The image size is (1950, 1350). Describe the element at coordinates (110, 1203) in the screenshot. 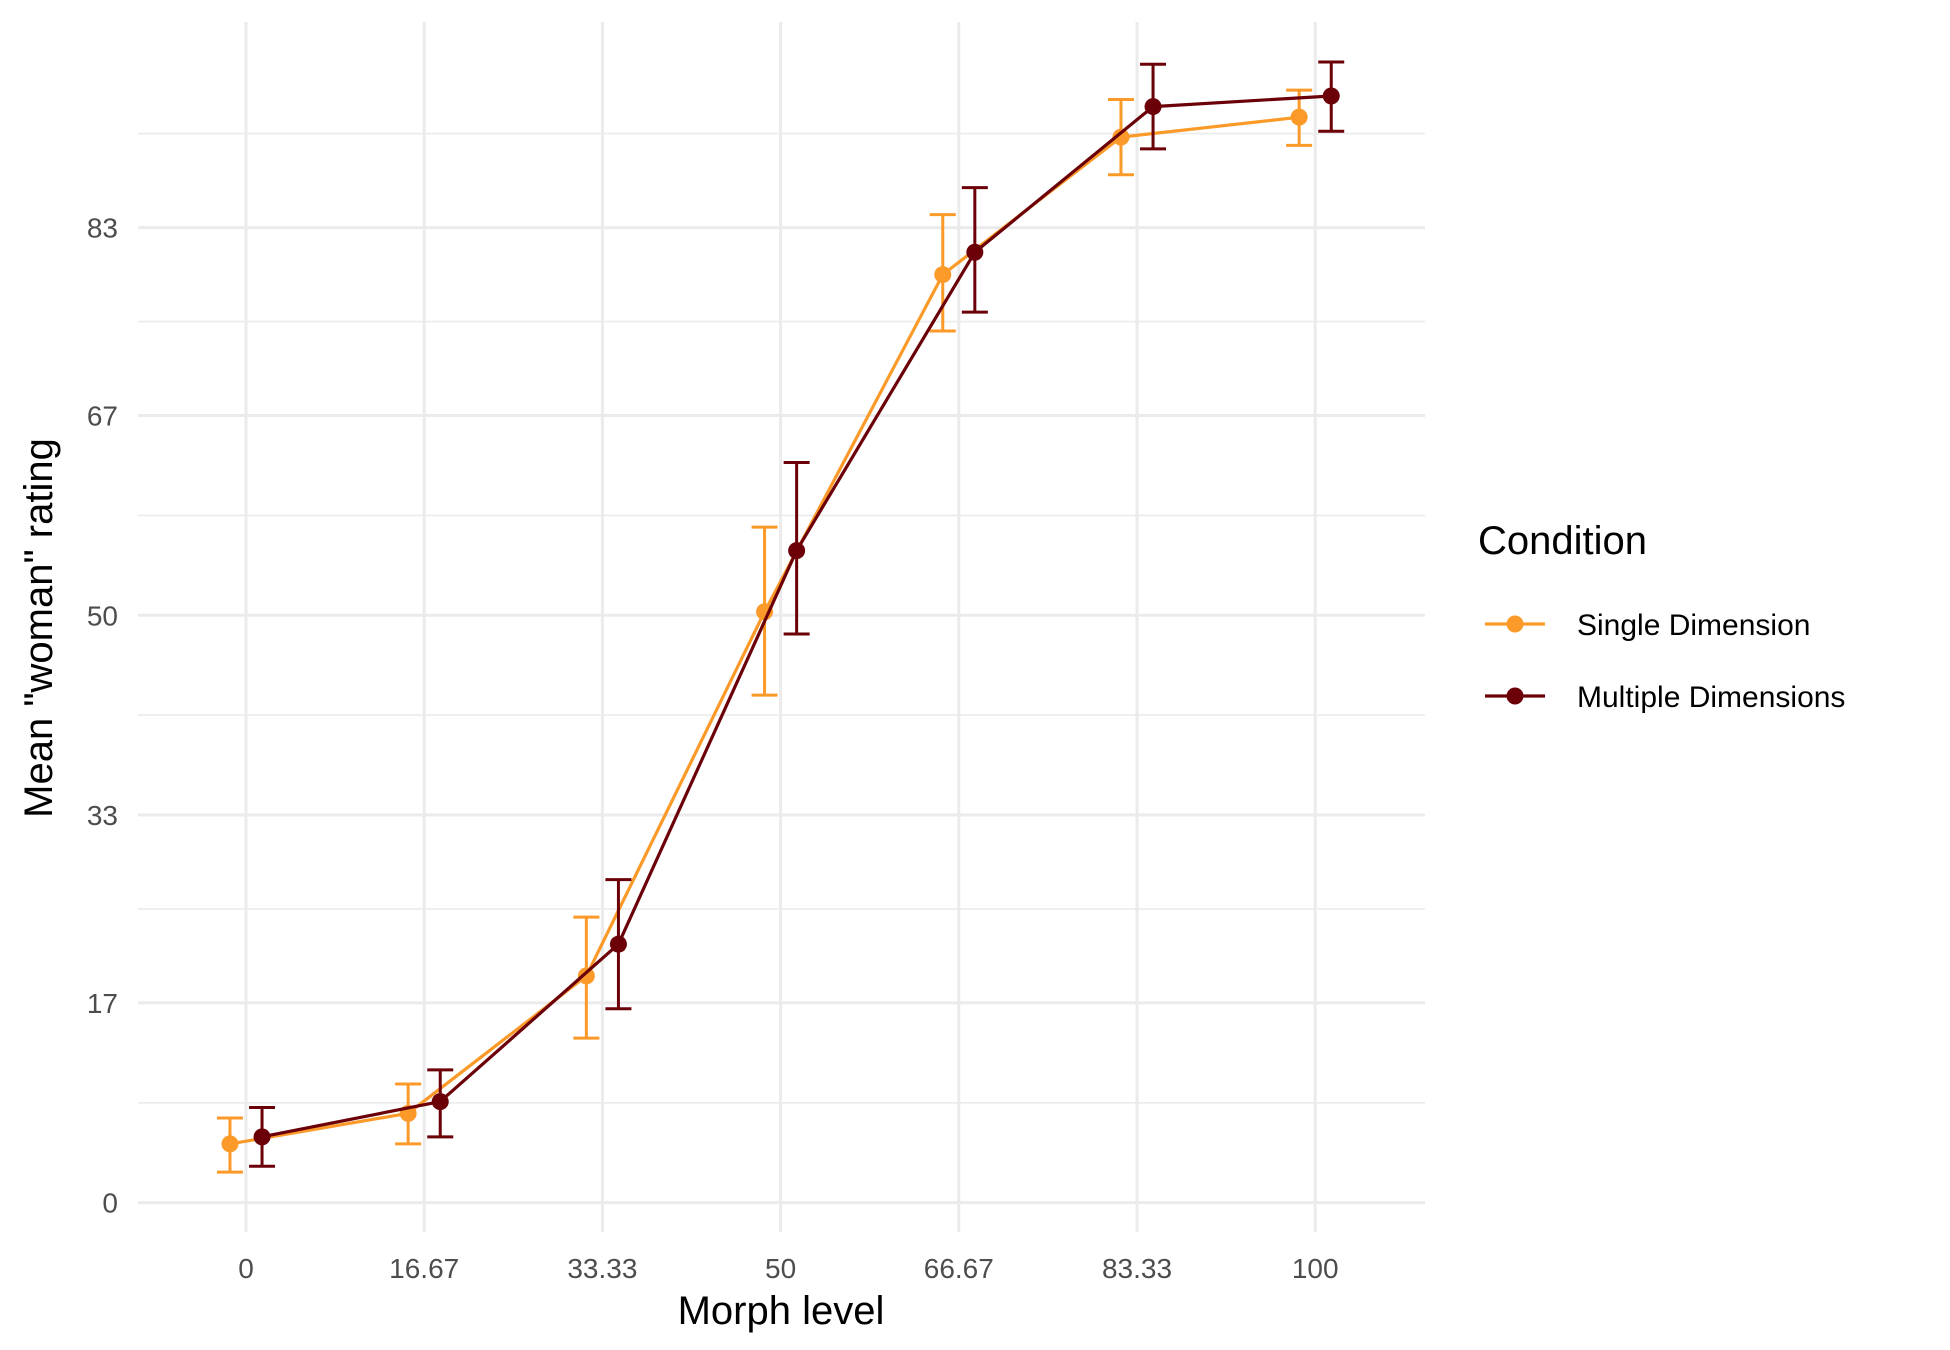

I see `y-tick-label: 0` at that location.